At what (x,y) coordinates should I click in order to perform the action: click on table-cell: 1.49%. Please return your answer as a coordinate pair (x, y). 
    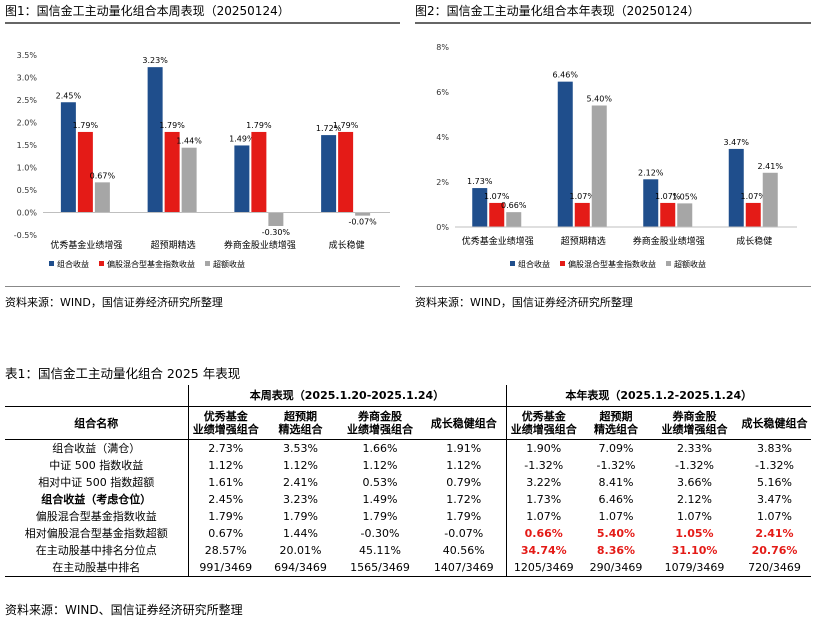
    Looking at the image, I should click on (380, 499).